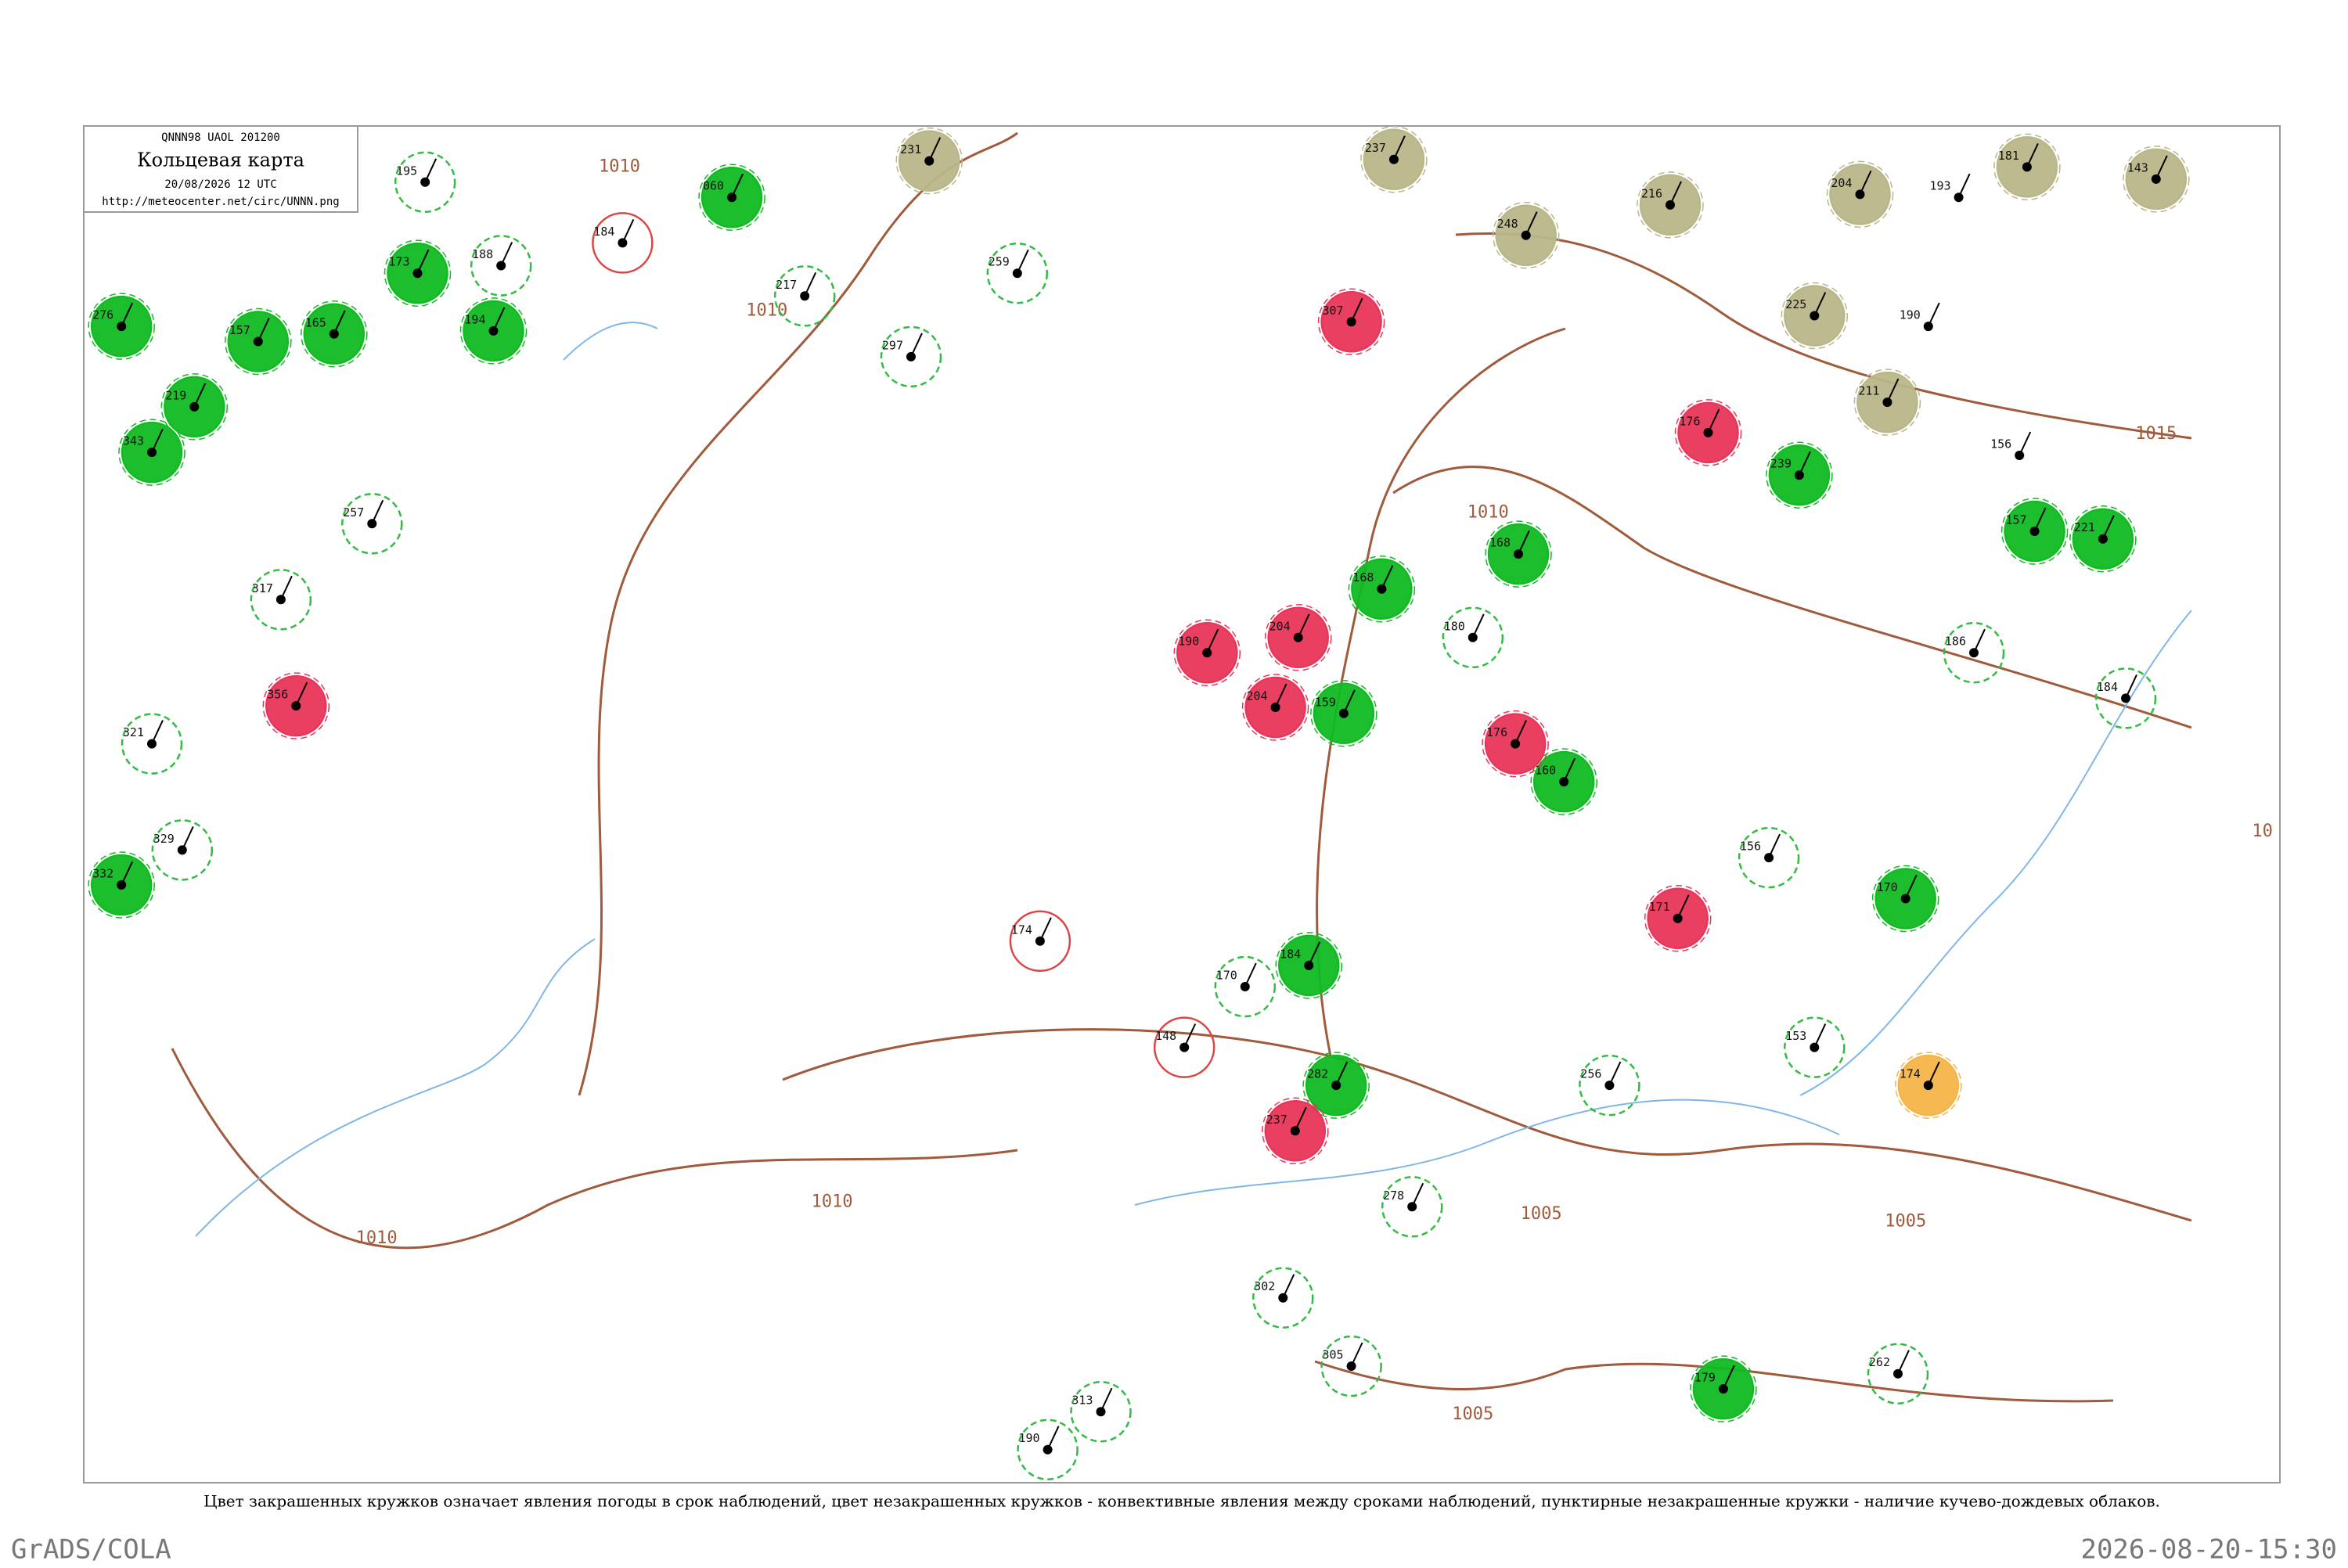  I want to click on station-value: 195, so click(406, 171).